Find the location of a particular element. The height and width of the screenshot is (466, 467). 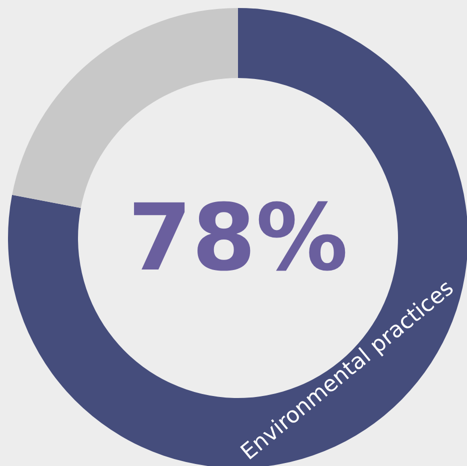

data-label: 78% is located at coordinates (238, 238).